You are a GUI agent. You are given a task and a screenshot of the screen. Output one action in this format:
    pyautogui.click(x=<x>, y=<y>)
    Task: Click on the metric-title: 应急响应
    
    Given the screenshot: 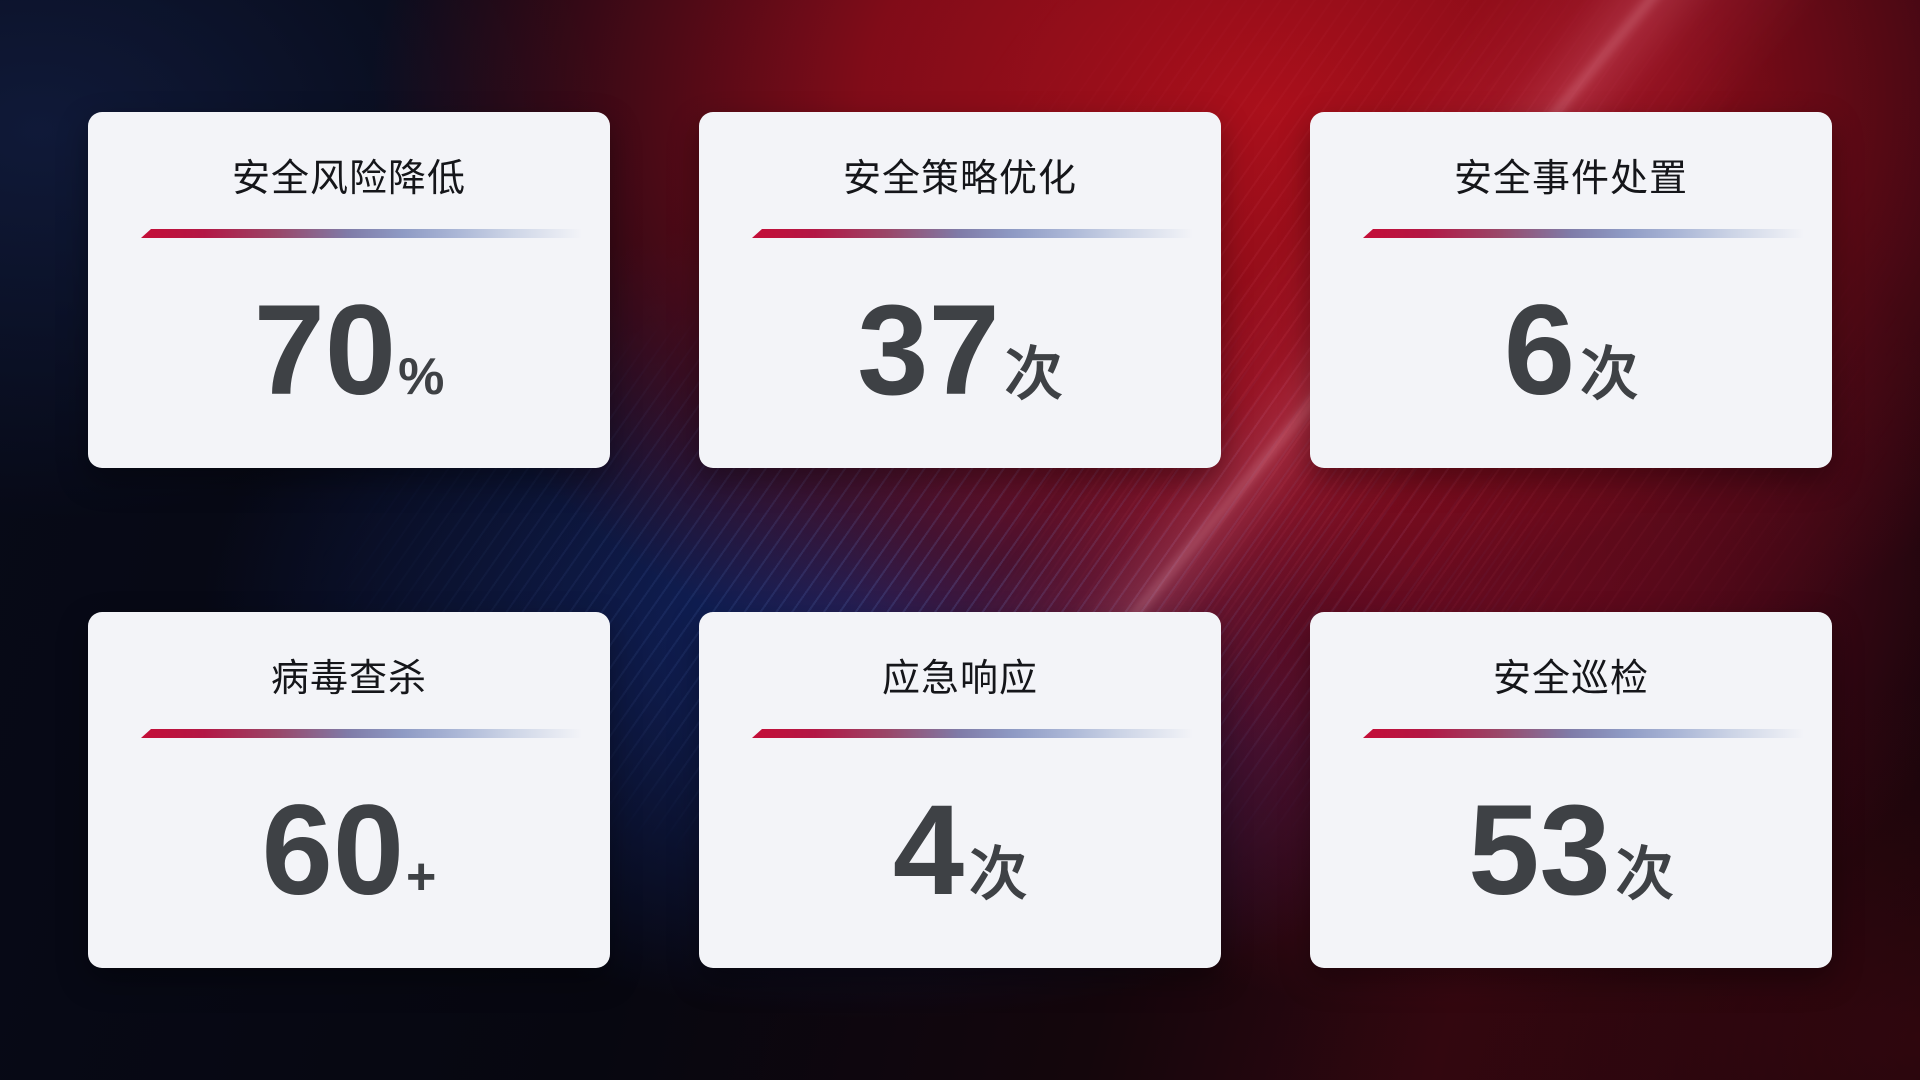 What is the action you would take?
    pyautogui.click(x=959, y=679)
    